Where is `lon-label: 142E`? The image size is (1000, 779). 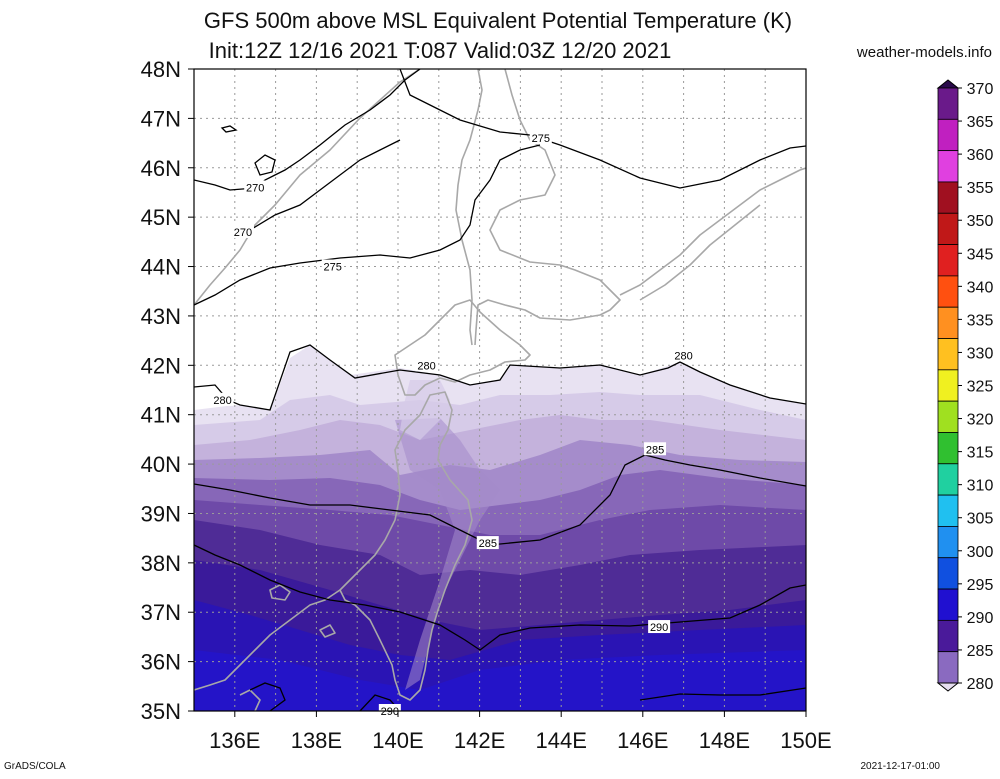 lon-label: 142E is located at coordinates (479, 740).